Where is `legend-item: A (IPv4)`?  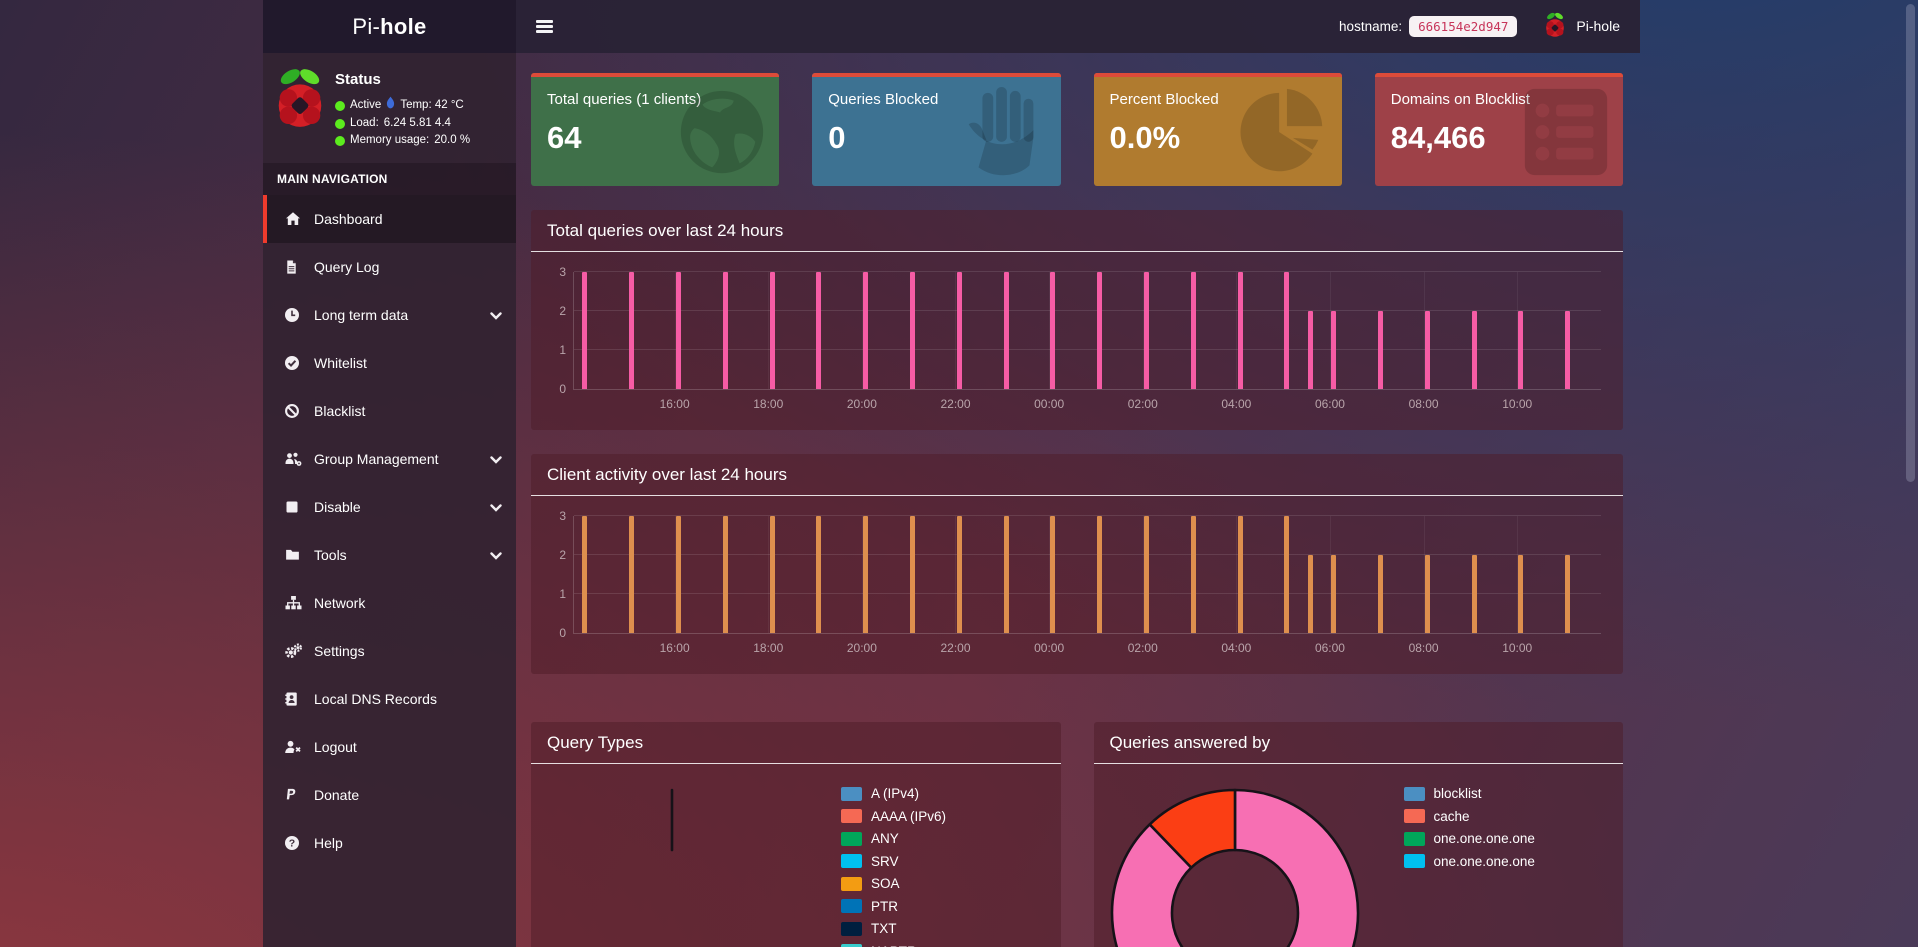 legend-item: A (IPv4) is located at coordinates (893, 793).